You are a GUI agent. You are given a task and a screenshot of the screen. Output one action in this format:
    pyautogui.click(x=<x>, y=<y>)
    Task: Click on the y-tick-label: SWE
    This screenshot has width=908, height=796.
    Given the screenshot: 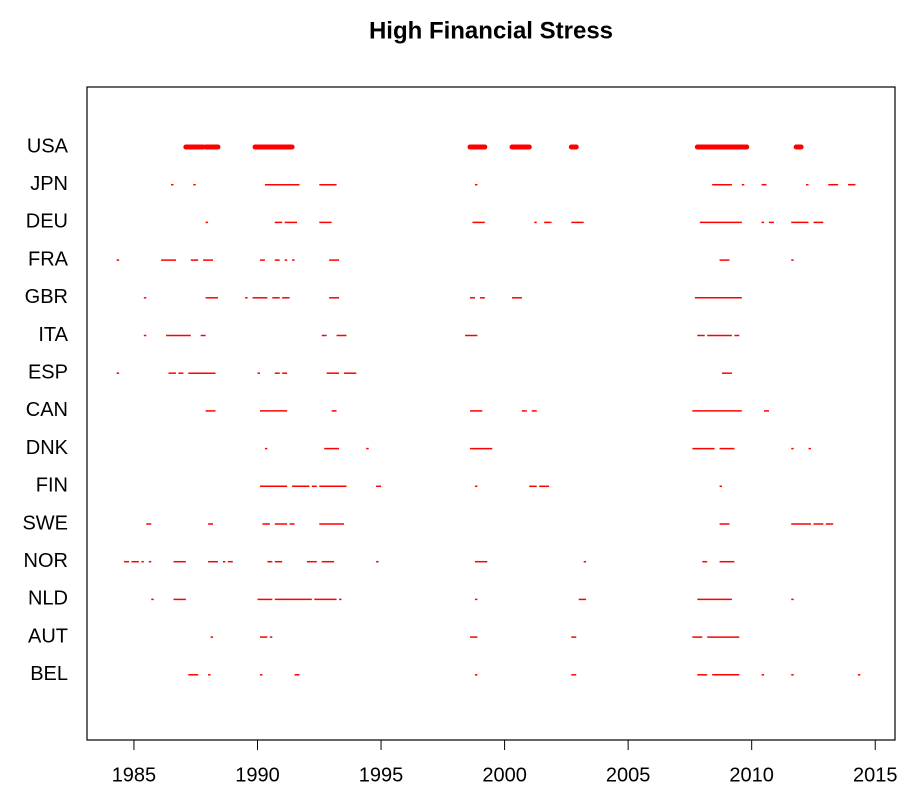 What is the action you would take?
    pyautogui.click(x=45, y=523)
    